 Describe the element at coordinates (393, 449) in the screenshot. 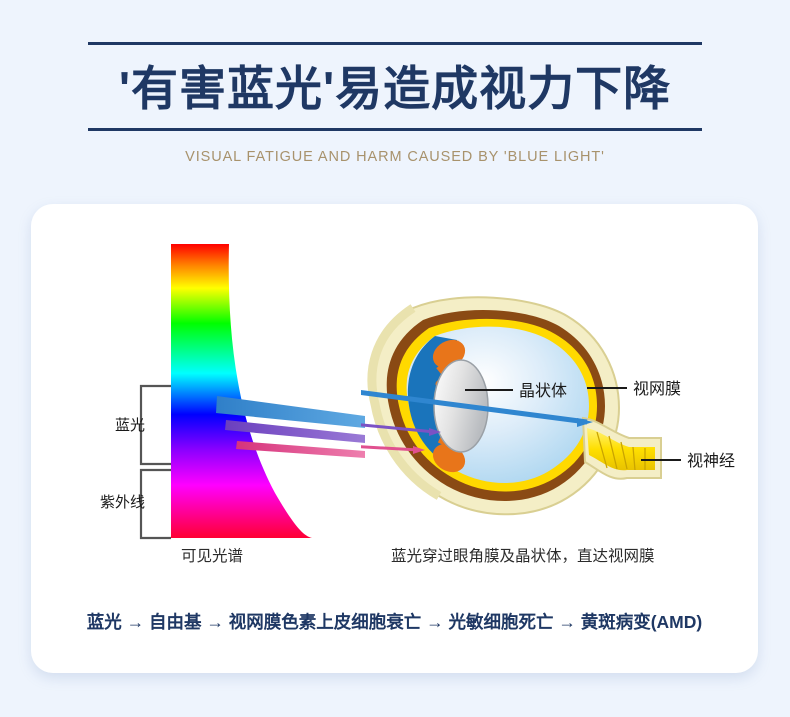

I see `magenta-light-path` at that location.